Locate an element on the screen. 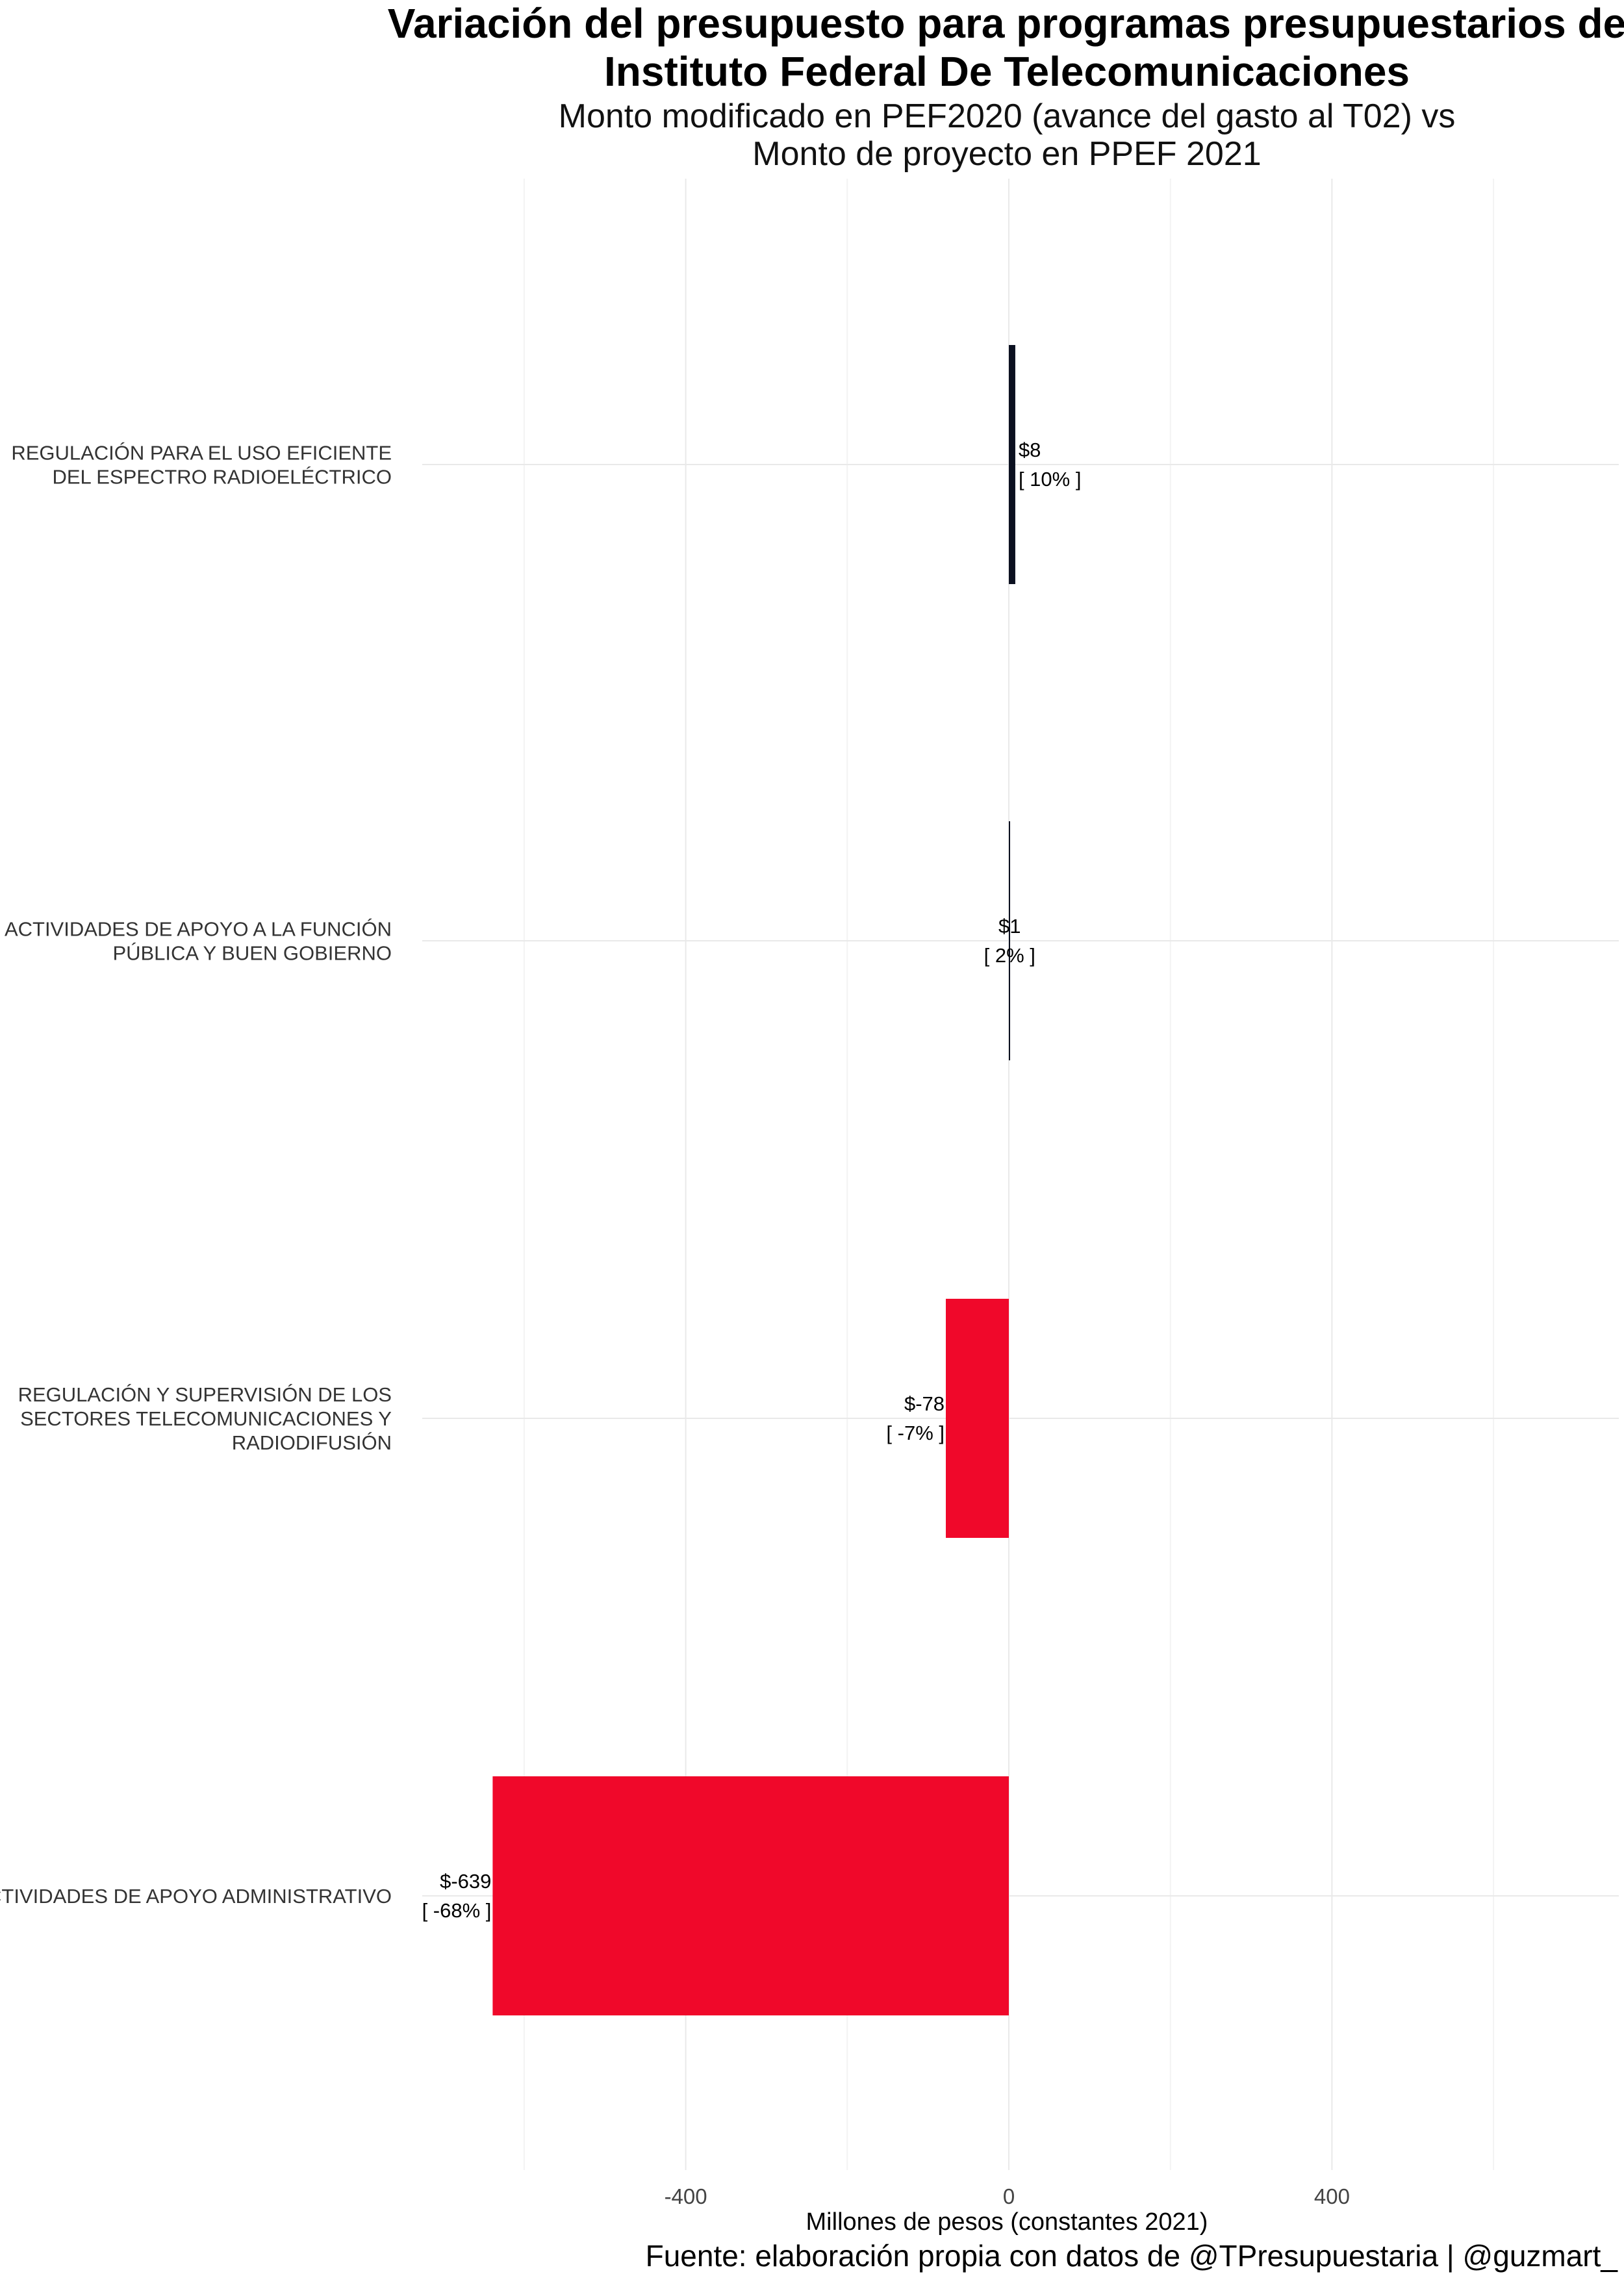  value-label-0: $8 is located at coordinates (1030, 450).